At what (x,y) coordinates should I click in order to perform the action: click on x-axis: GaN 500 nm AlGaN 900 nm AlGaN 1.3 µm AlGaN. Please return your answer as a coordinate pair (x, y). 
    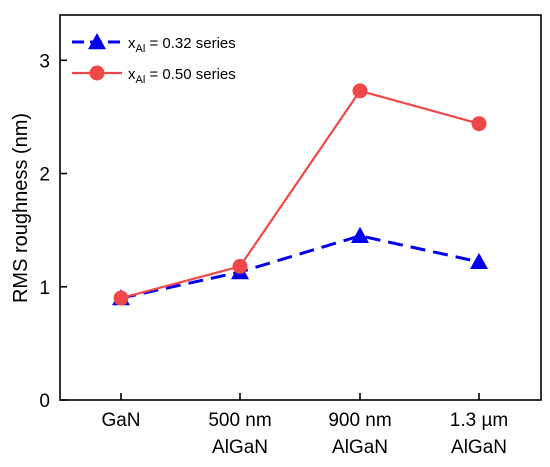
    Looking at the image, I should click on (304, 425).